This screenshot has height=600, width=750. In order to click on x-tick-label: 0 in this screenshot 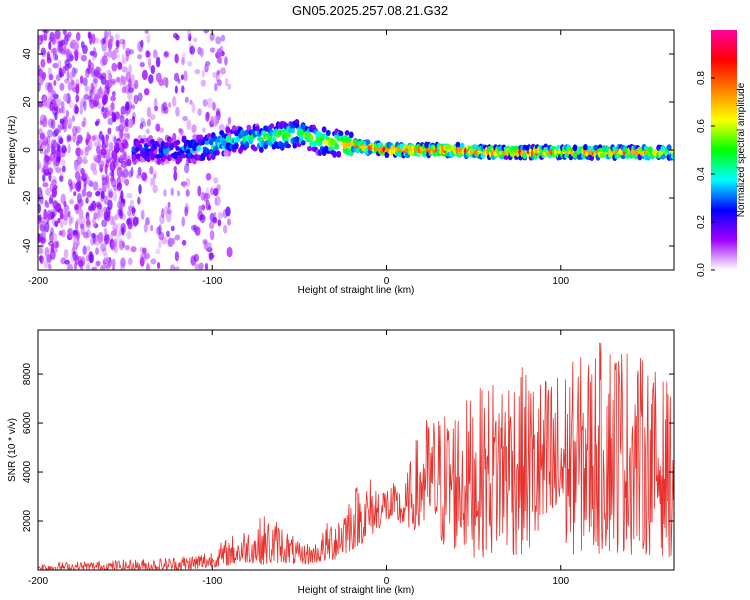, I will do `click(387, 281)`.